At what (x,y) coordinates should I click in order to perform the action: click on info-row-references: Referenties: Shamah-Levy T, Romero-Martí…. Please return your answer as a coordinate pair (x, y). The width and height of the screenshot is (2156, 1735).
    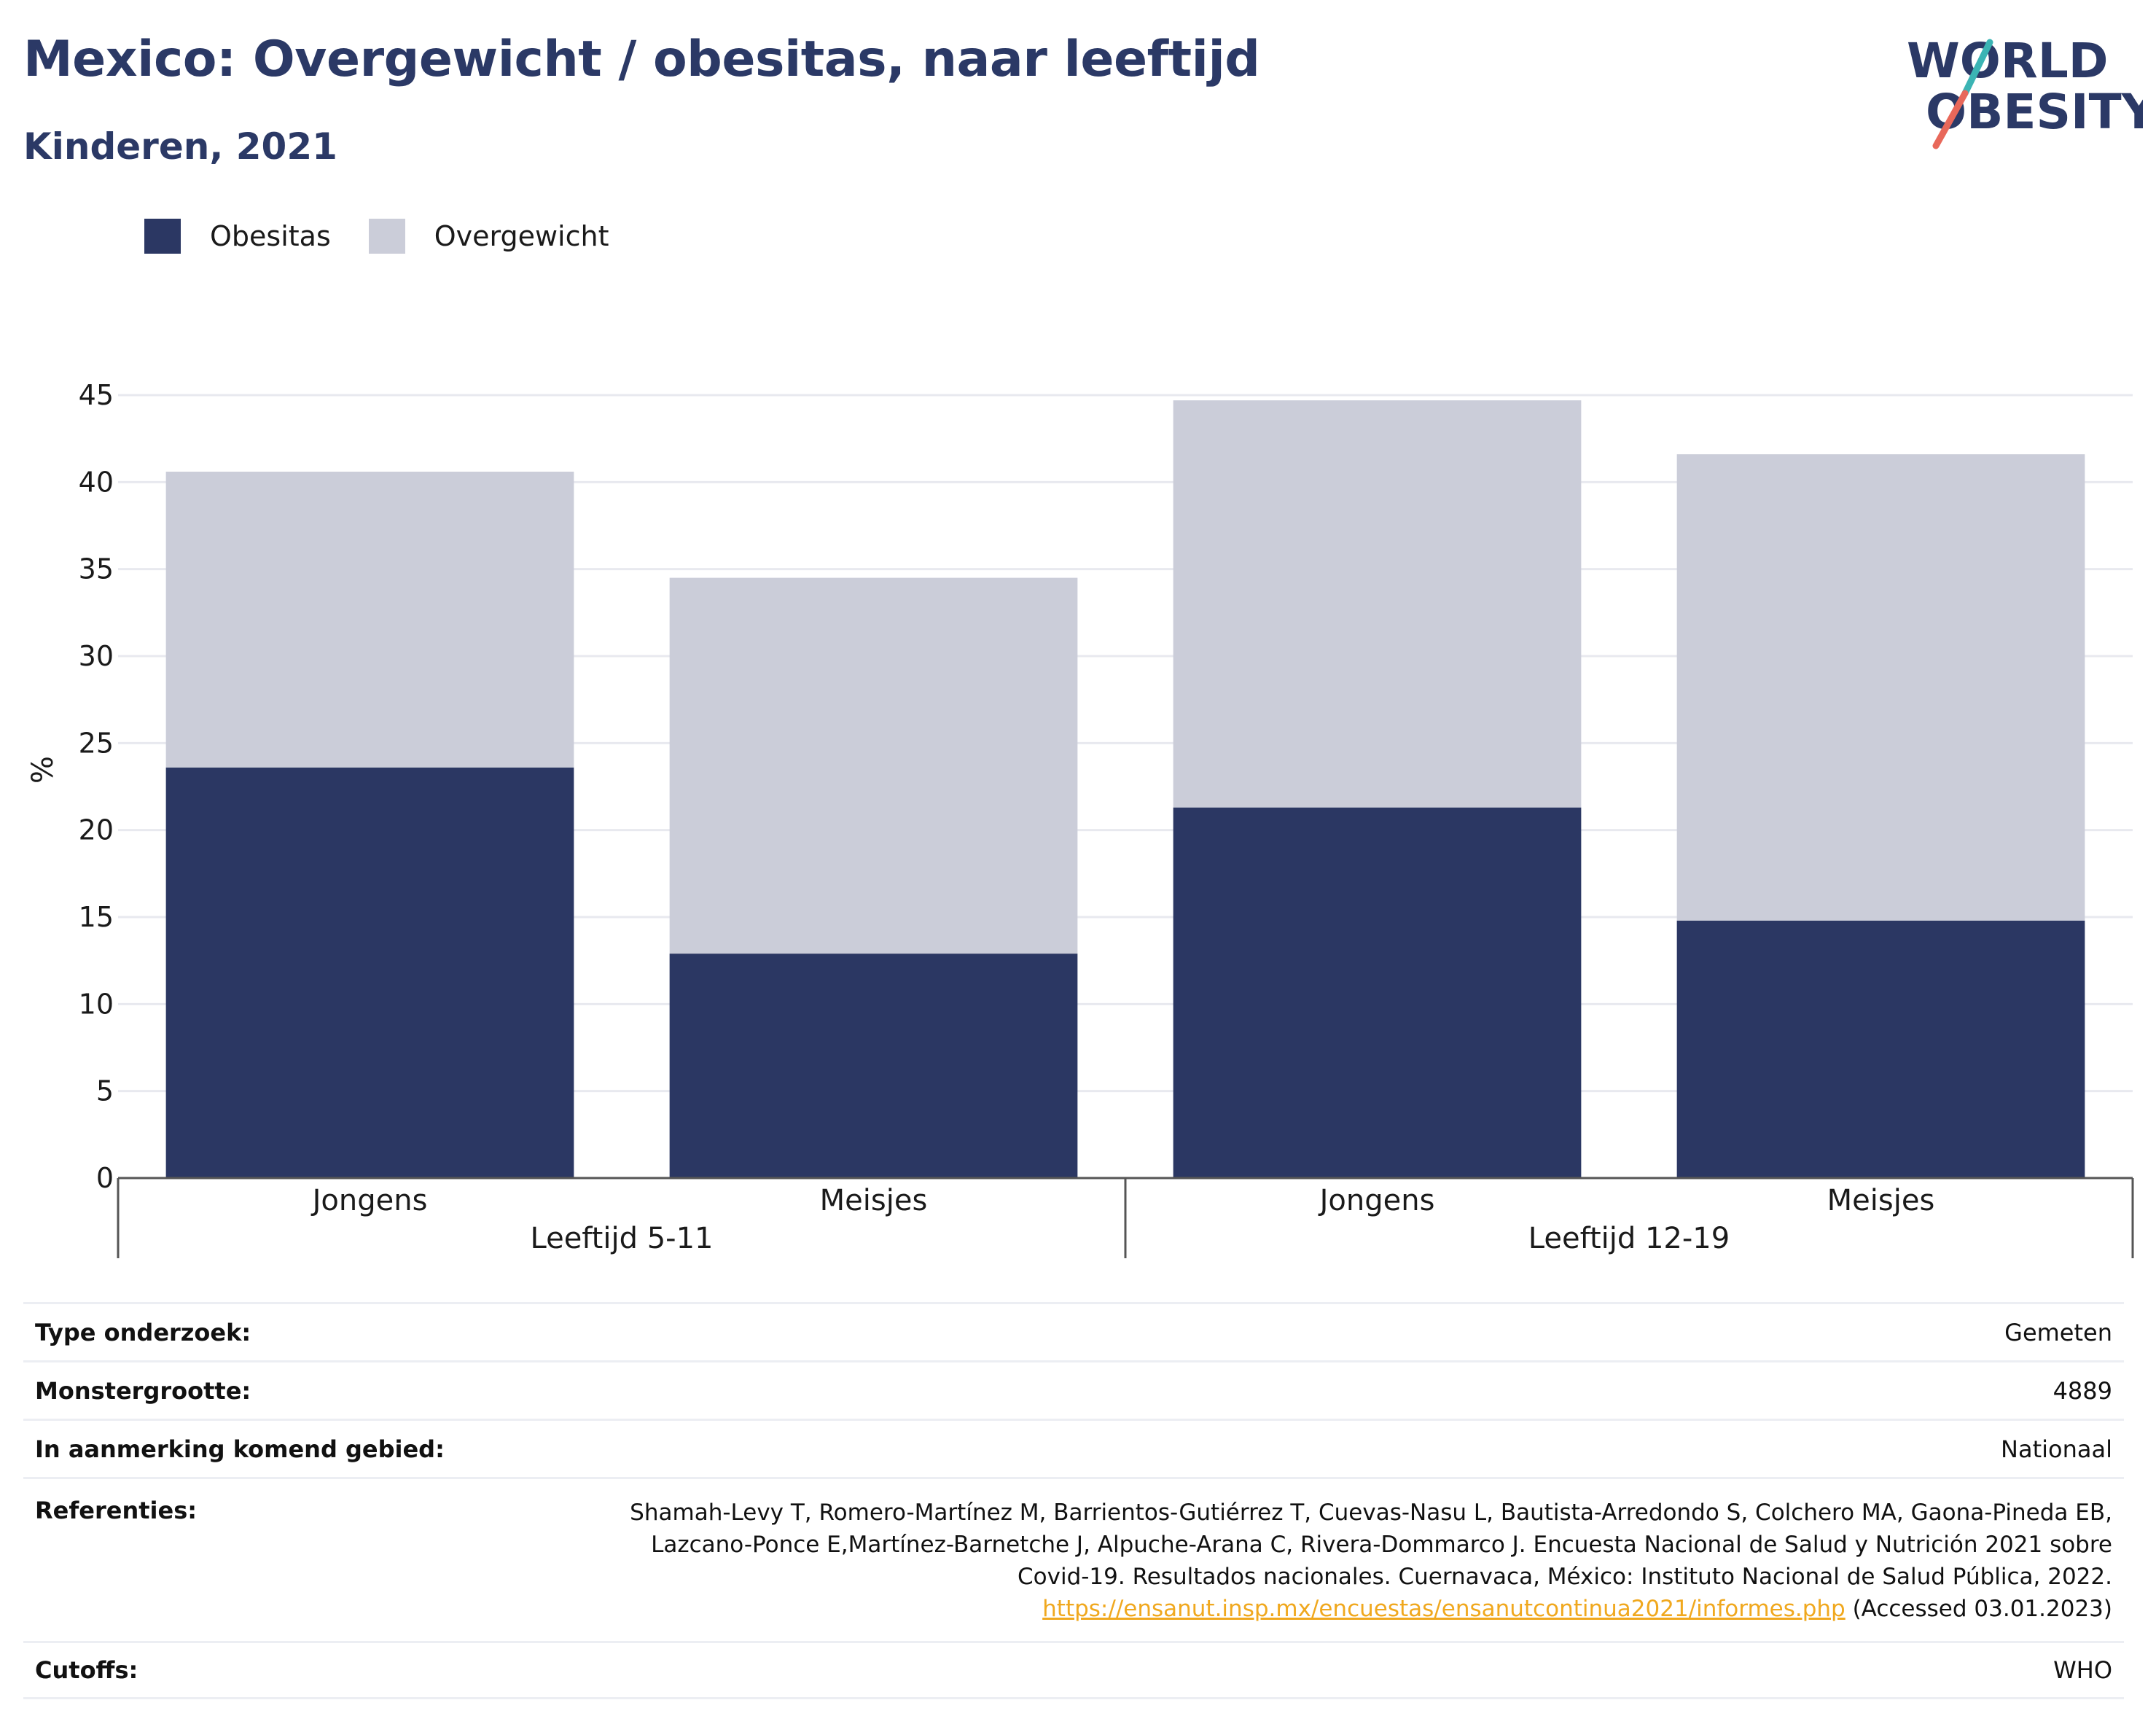
    Looking at the image, I should click on (1073, 1559).